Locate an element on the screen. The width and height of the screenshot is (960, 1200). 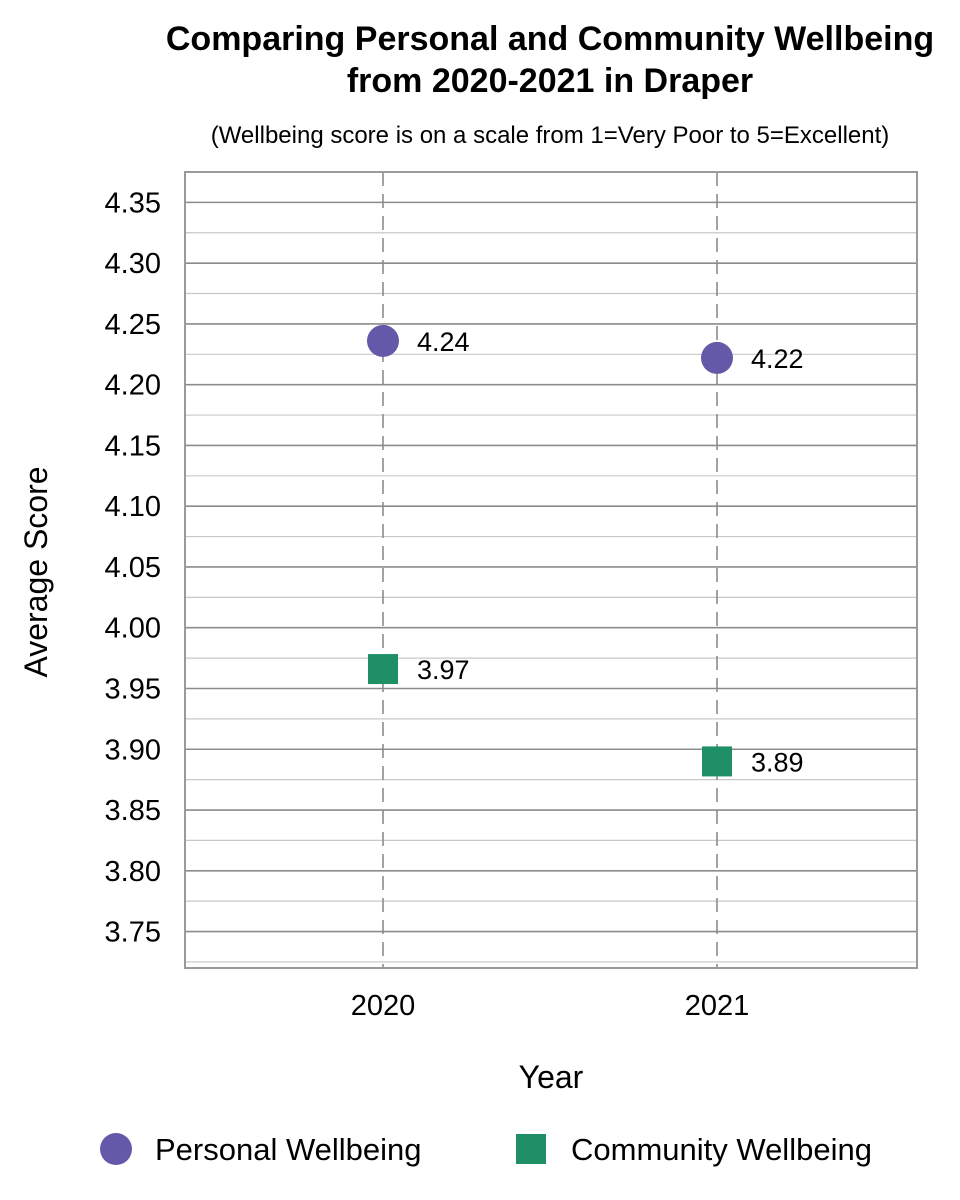
y-tick-label: 4.20 is located at coordinates (133, 386).